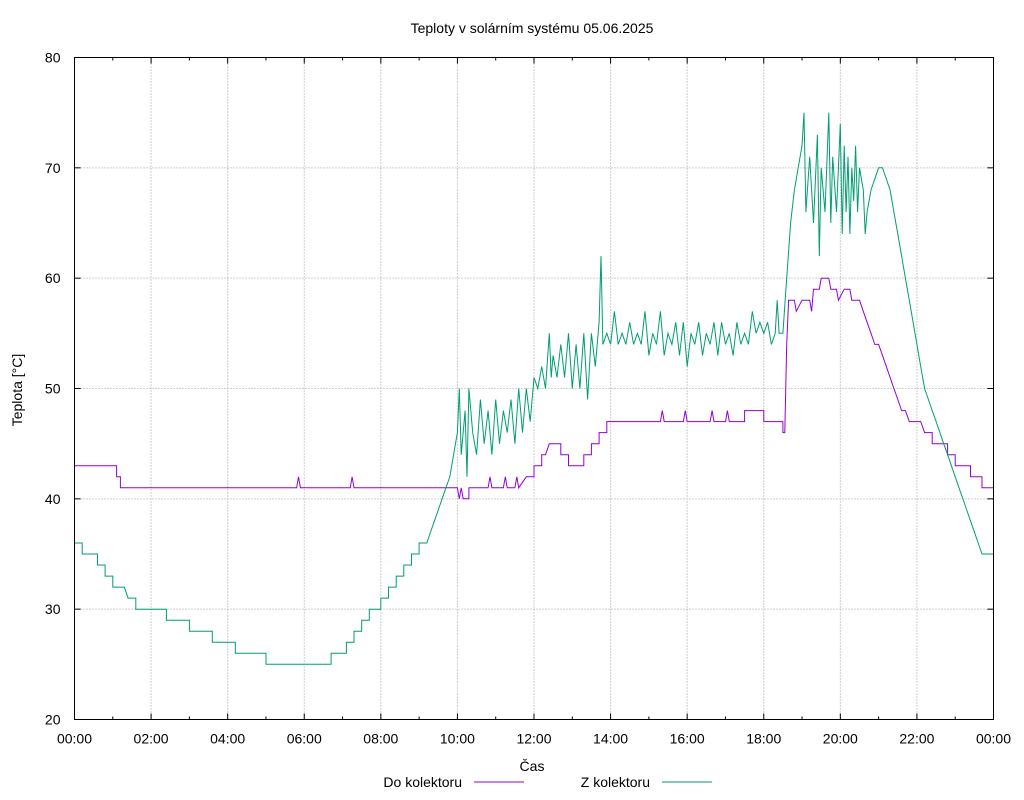 The image size is (1024, 800). Describe the element at coordinates (53, 58) in the screenshot. I see `y-tick-label: 80` at that location.